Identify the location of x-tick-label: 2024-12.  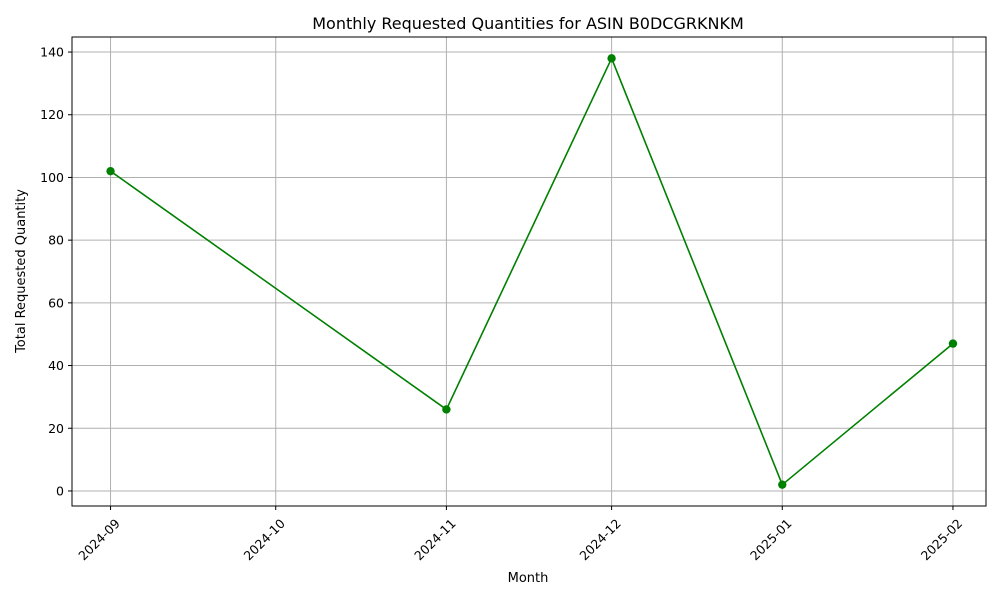
(600, 540).